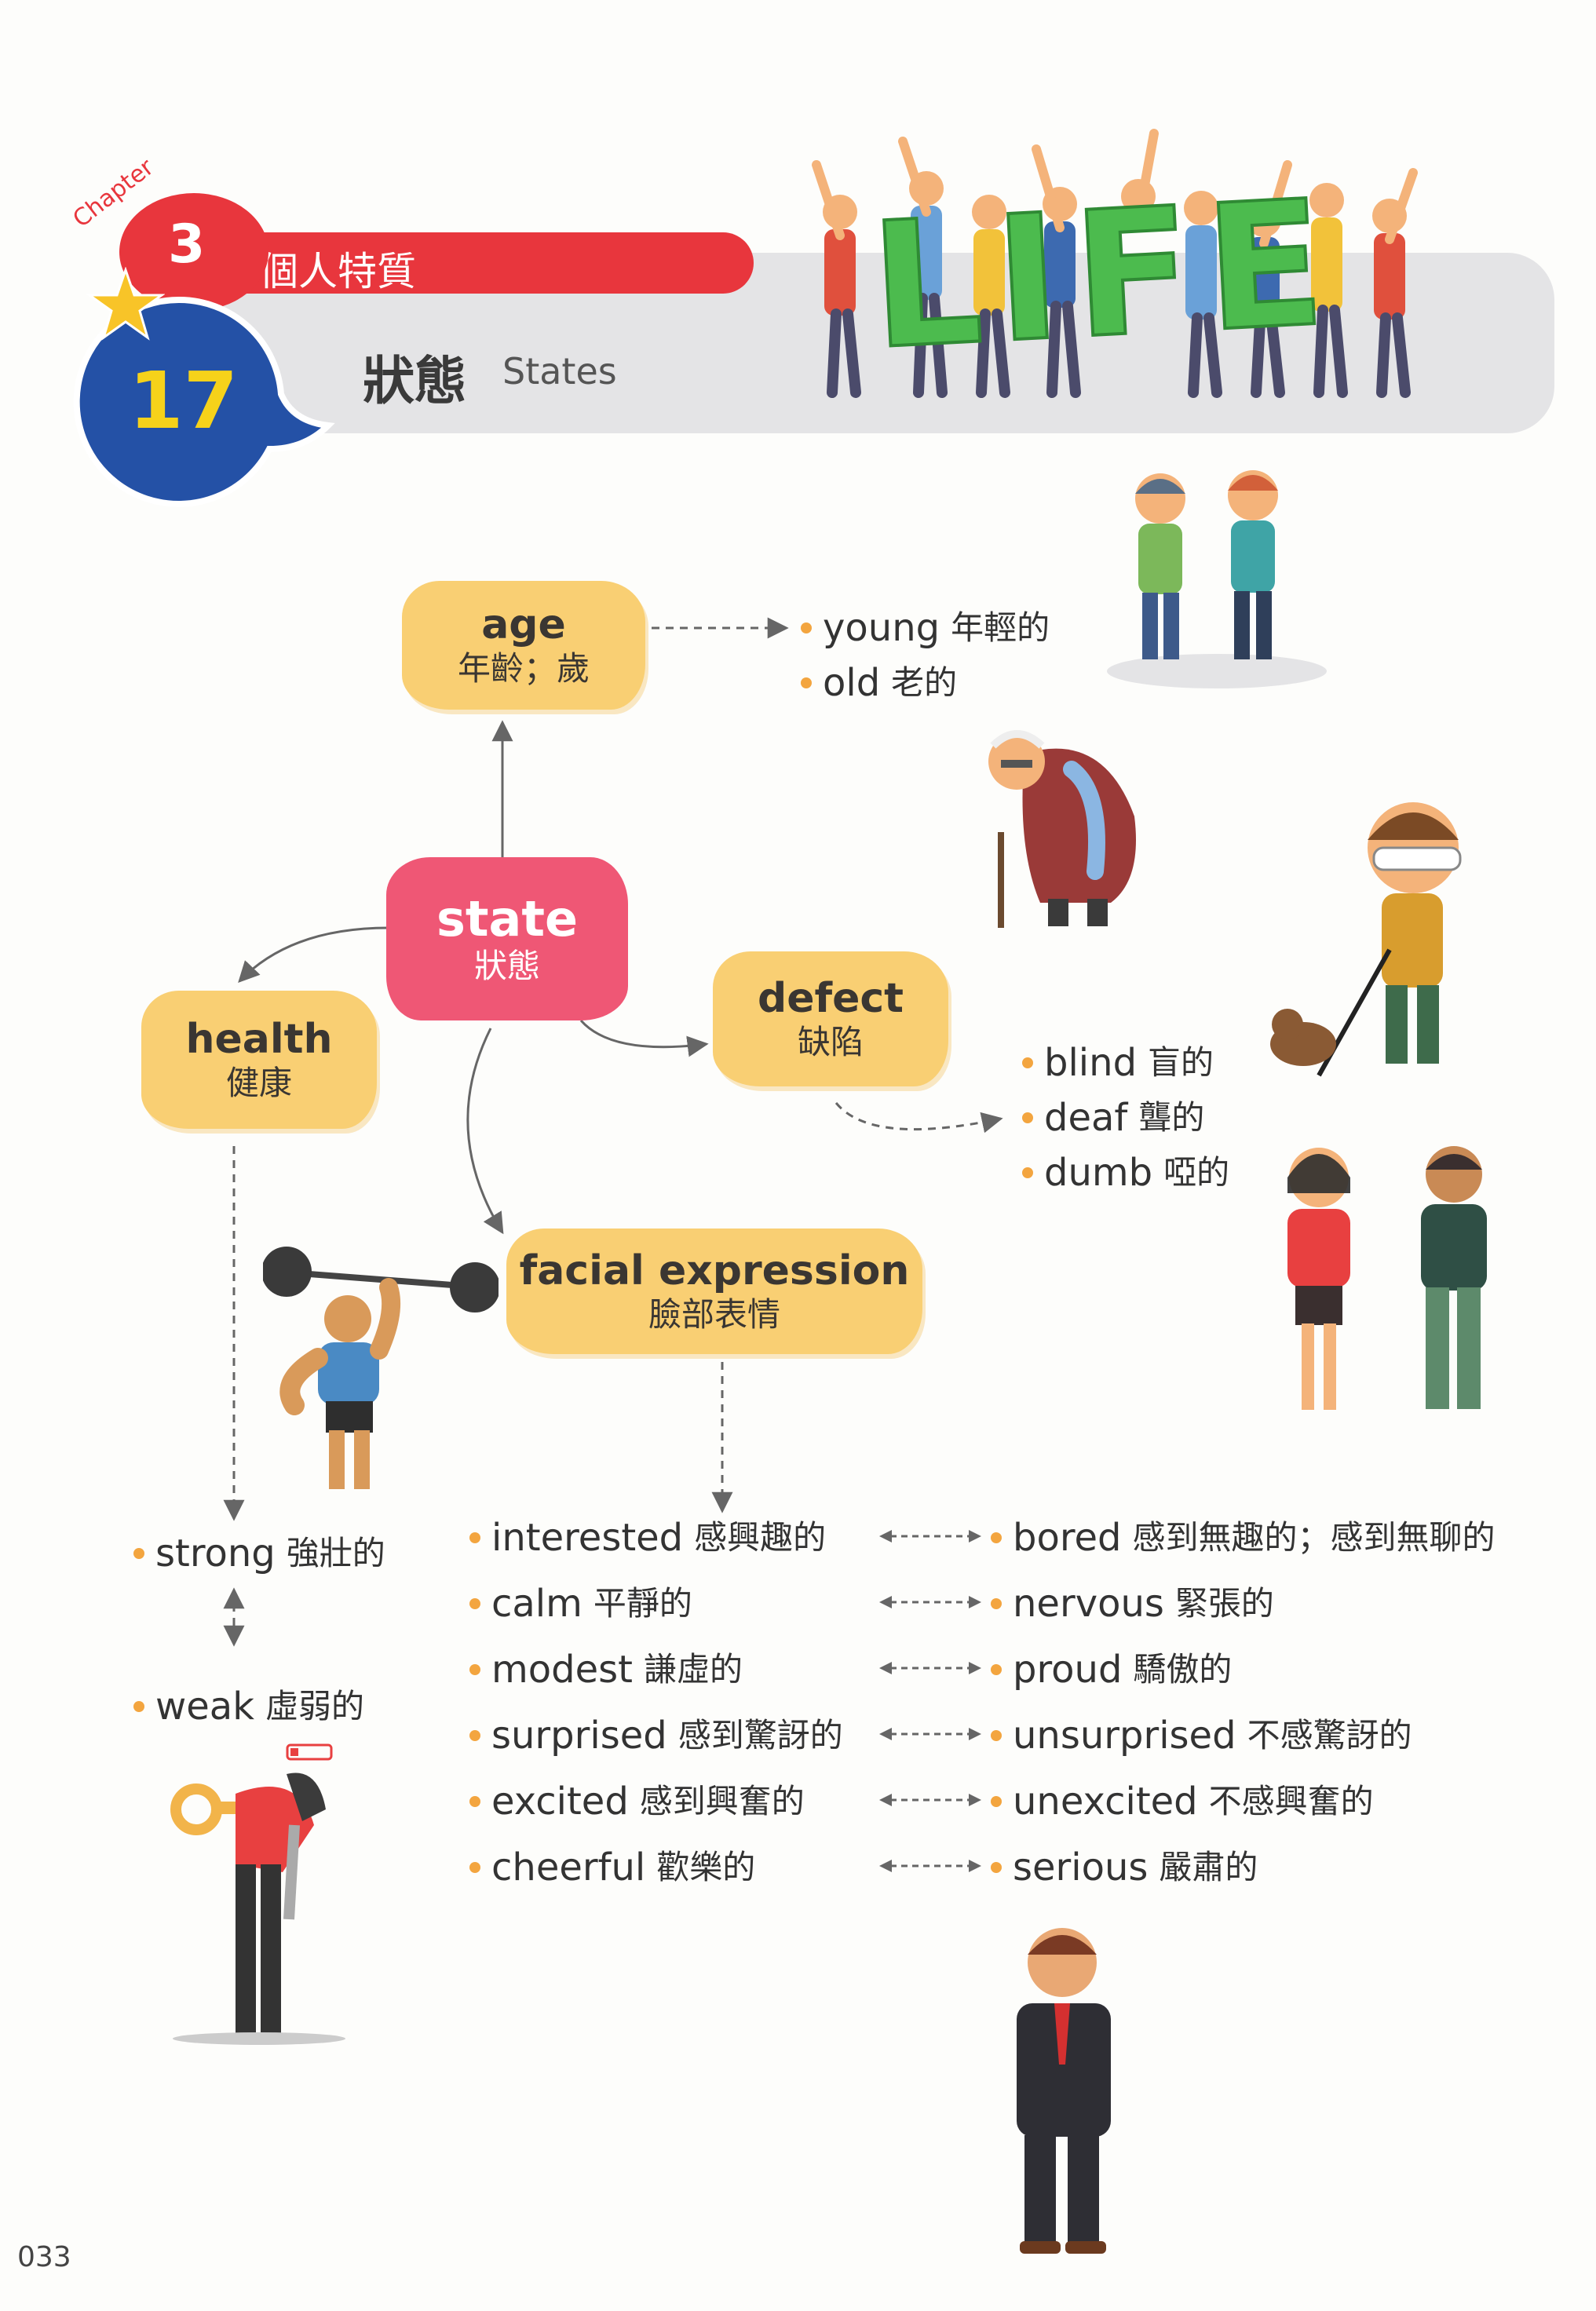 The image size is (1596, 2311). What do you see at coordinates (44, 2257) in the screenshot?
I see `page-number: 033` at bounding box center [44, 2257].